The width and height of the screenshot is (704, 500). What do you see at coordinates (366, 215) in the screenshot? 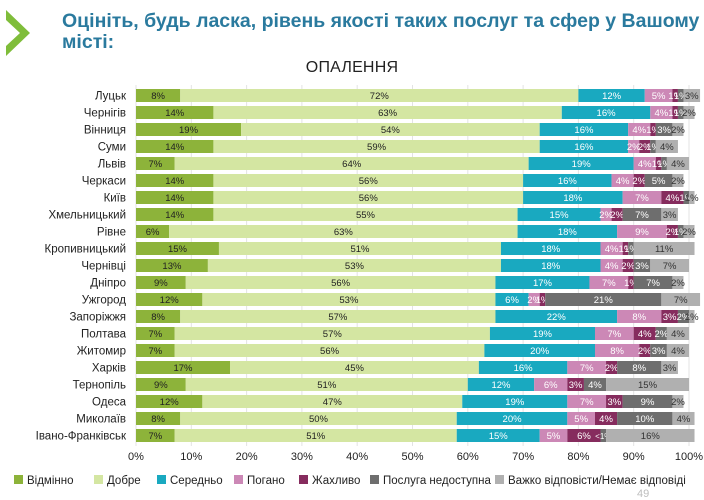
I see `data-label: 55%` at bounding box center [366, 215].